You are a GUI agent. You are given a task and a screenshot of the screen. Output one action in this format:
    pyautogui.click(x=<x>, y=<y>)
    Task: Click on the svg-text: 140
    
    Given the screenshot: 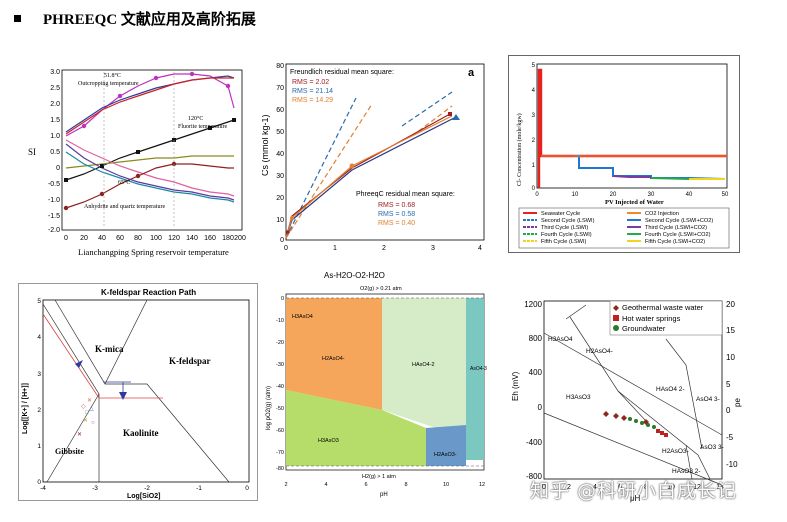 What is the action you would take?
    pyautogui.click(x=192, y=238)
    